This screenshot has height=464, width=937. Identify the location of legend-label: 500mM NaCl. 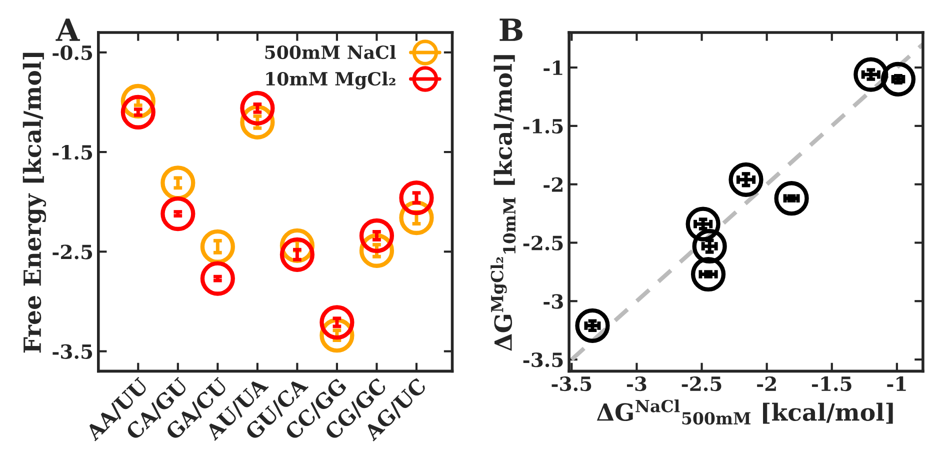
(330, 52).